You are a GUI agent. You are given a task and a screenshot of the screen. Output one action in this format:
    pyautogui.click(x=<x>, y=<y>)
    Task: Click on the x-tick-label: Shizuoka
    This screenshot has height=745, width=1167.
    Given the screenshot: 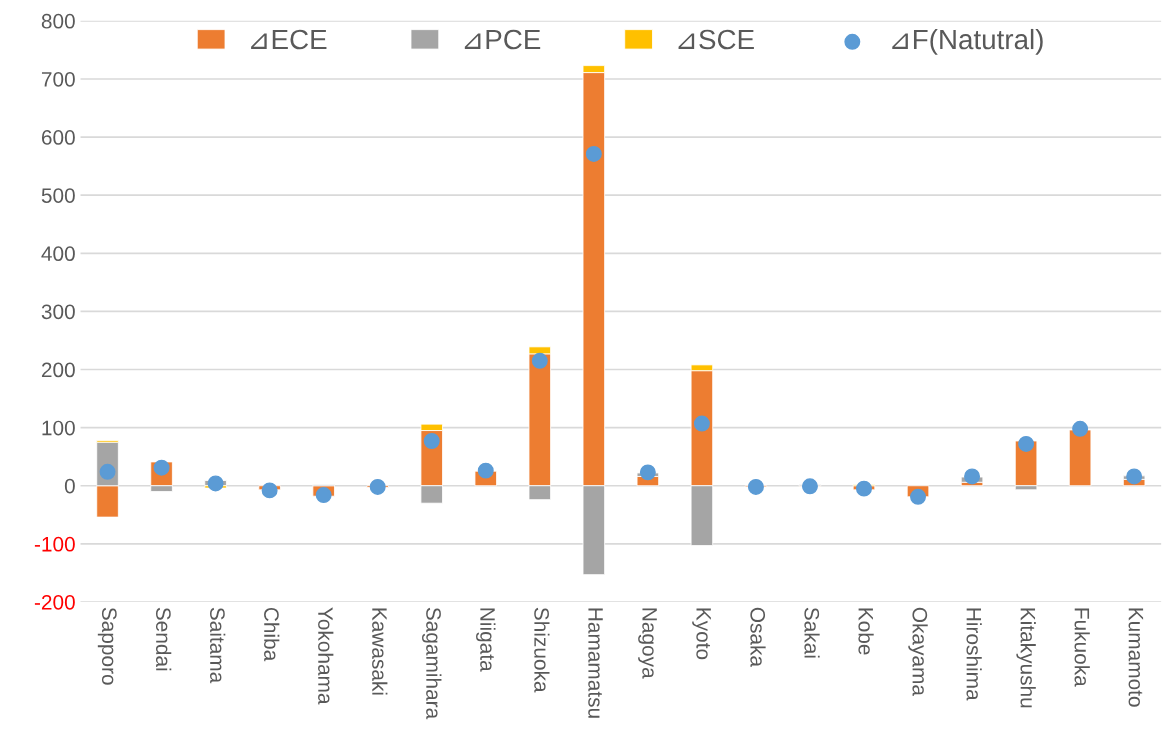 What is the action you would take?
    pyautogui.click(x=542, y=650)
    